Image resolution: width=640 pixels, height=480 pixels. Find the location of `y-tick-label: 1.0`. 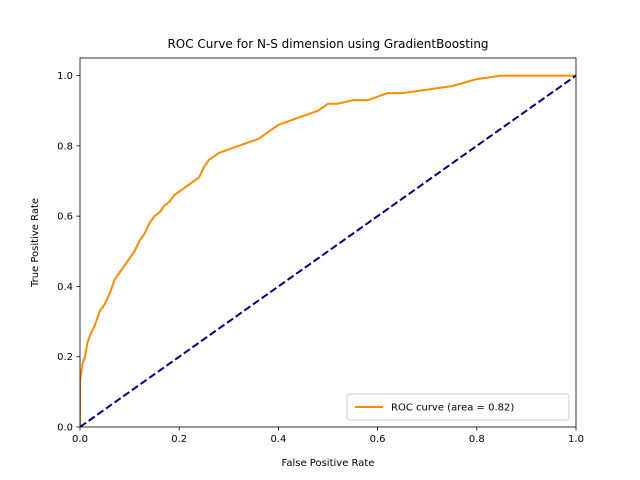

y-tick-label: 1.0 is located at coordinates (65, 76).